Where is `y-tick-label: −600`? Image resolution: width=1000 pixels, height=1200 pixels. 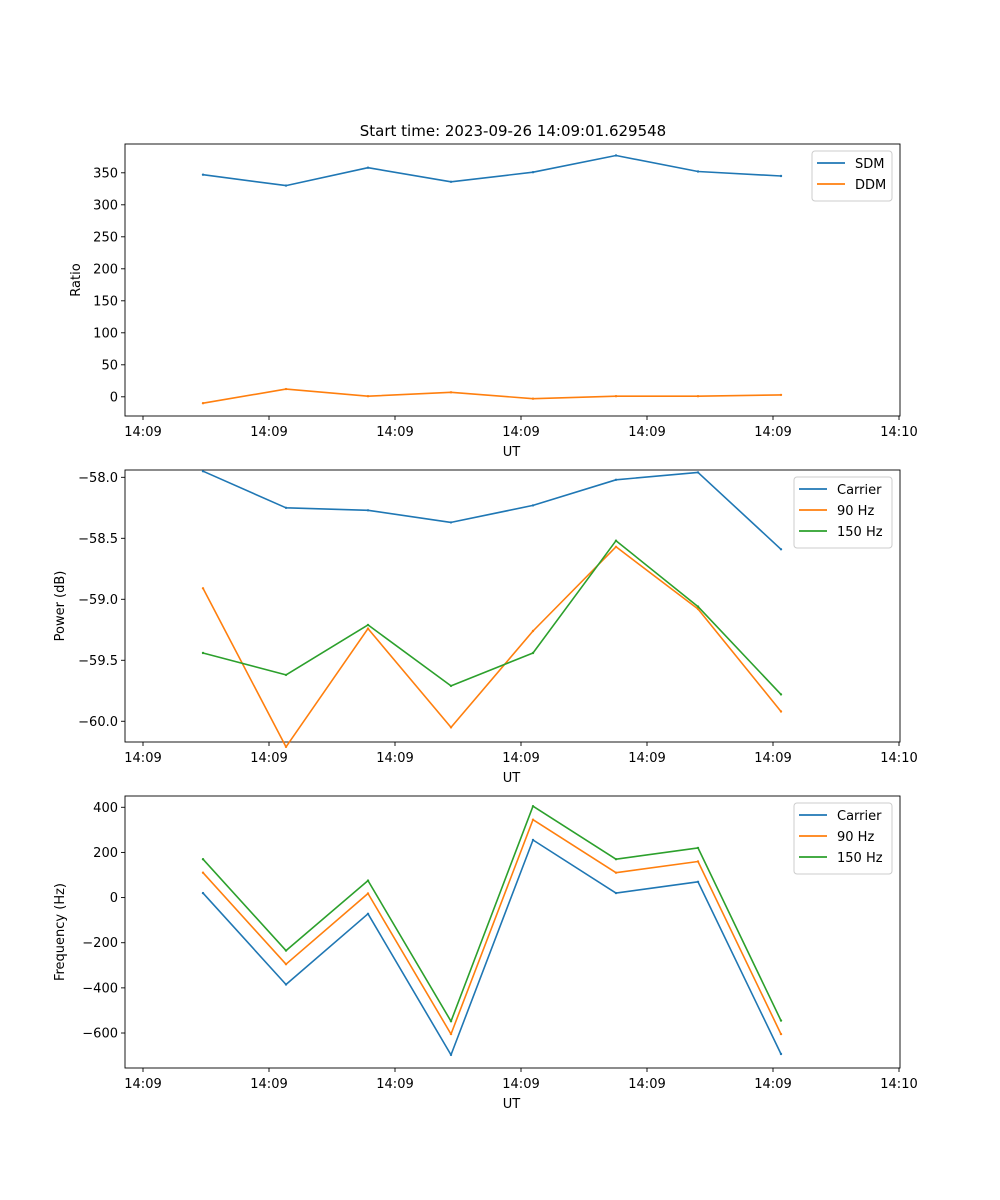 y-tick-label: −600 is located at coordinates (100, 1034).